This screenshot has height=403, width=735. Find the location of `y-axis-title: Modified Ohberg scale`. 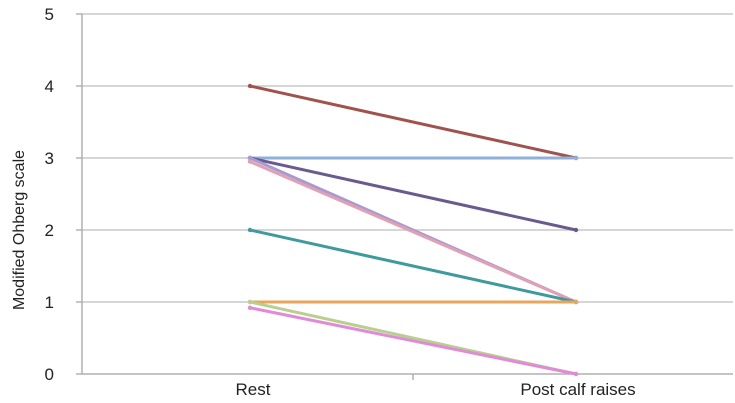

y-axis-title: Modified Ohberg scale is located at coordinates (19, 230).